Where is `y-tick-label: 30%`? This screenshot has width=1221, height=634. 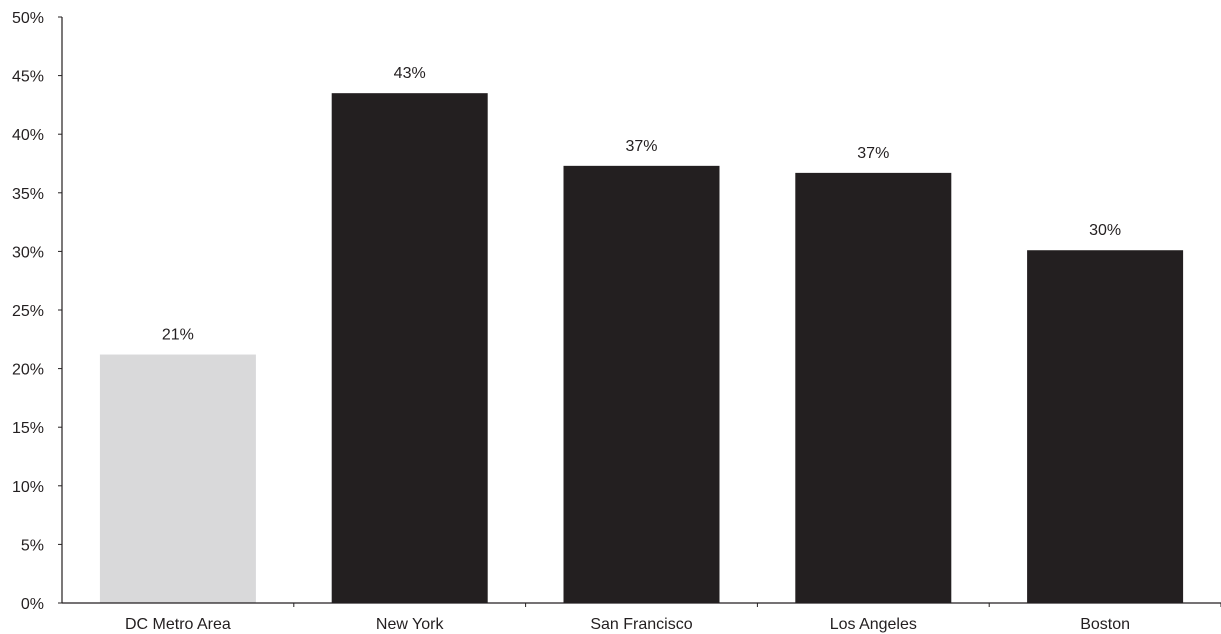 y-tick-label: 30% is located at coordinates (28, 252).